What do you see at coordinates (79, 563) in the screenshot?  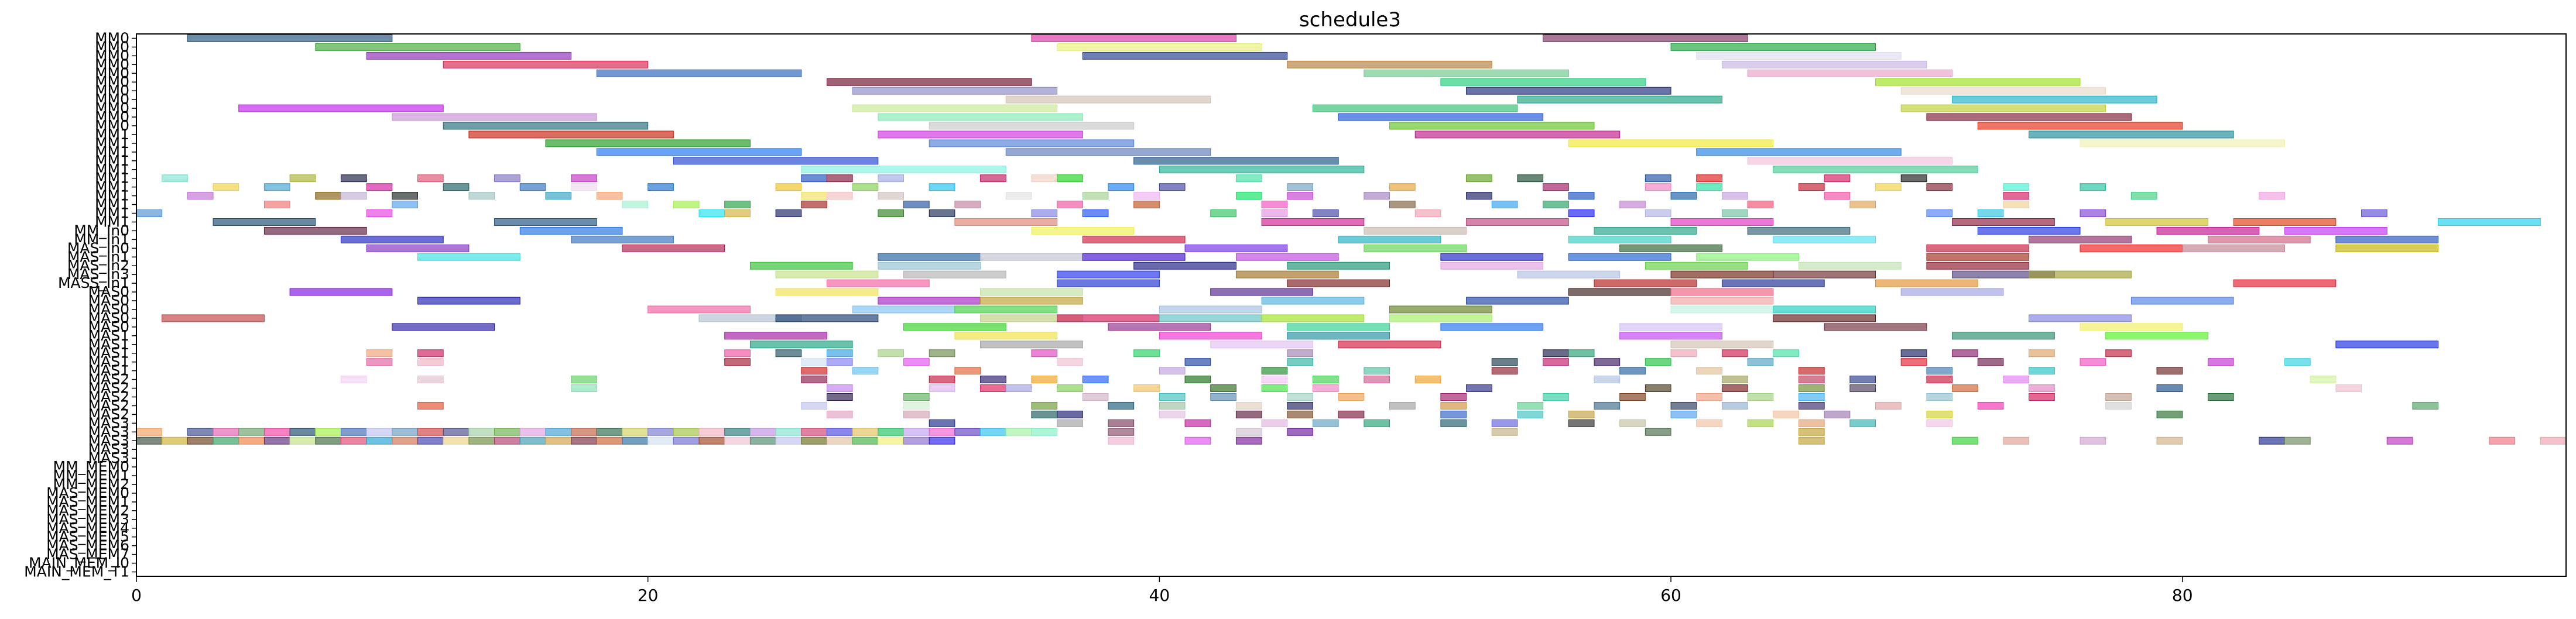 I see `y-tick-label: MAIN_MEM_I0` at bounding box center [79, 563].